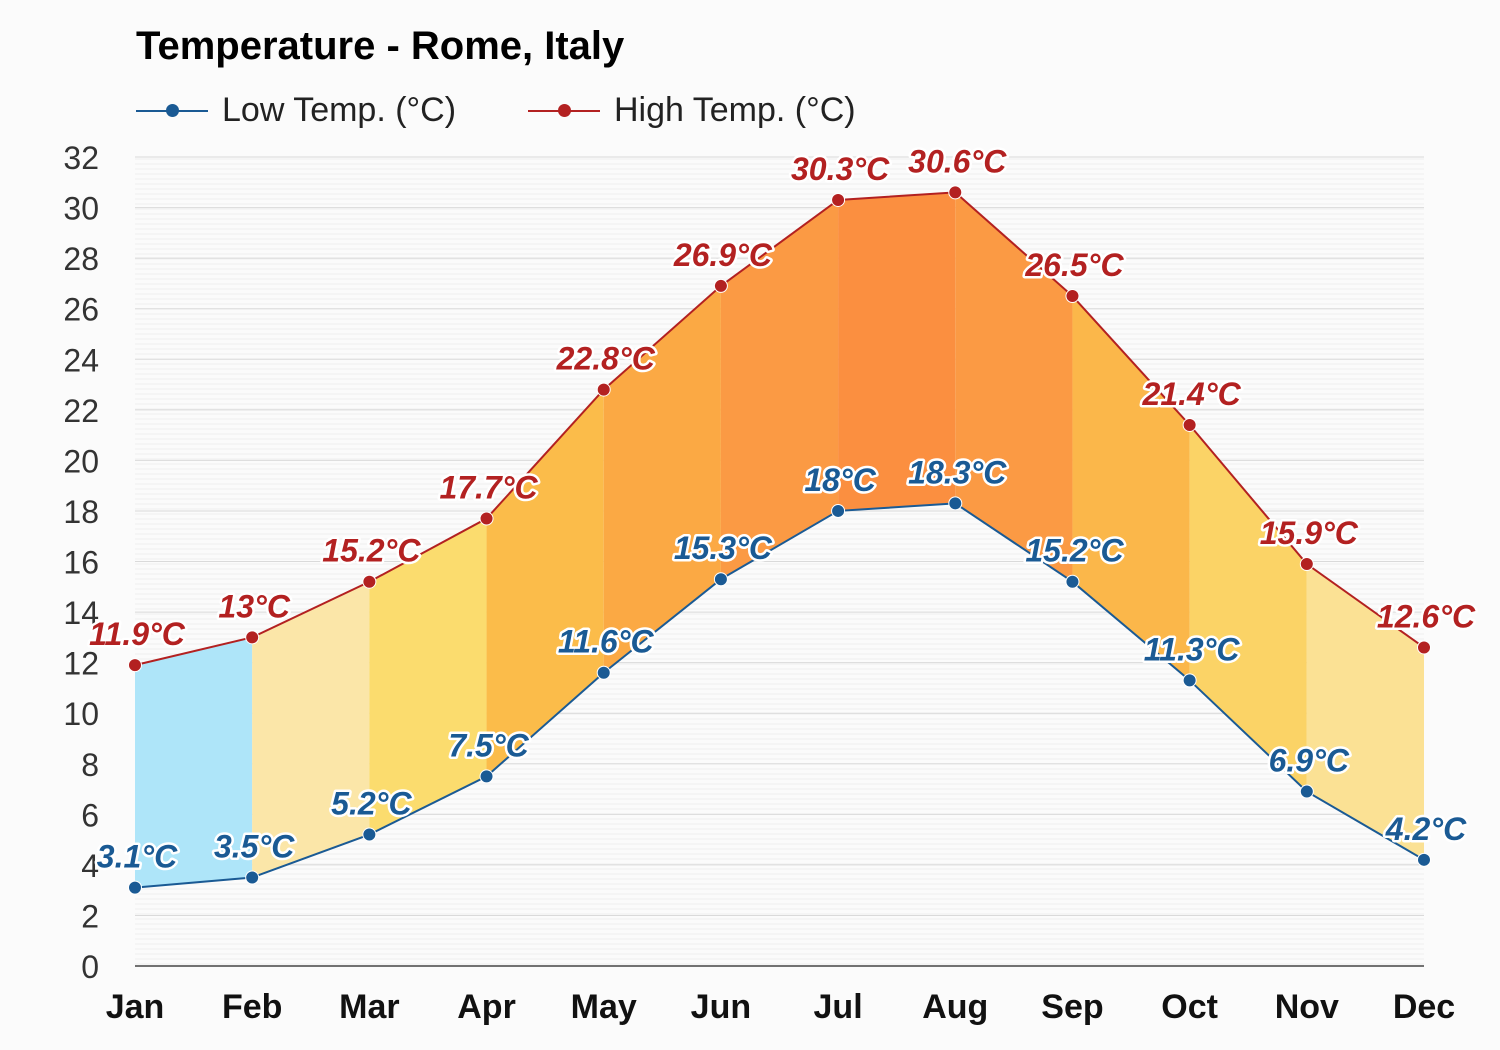  I want to click on data-label-low-dec: 4.2°C, so click(1426, 829).